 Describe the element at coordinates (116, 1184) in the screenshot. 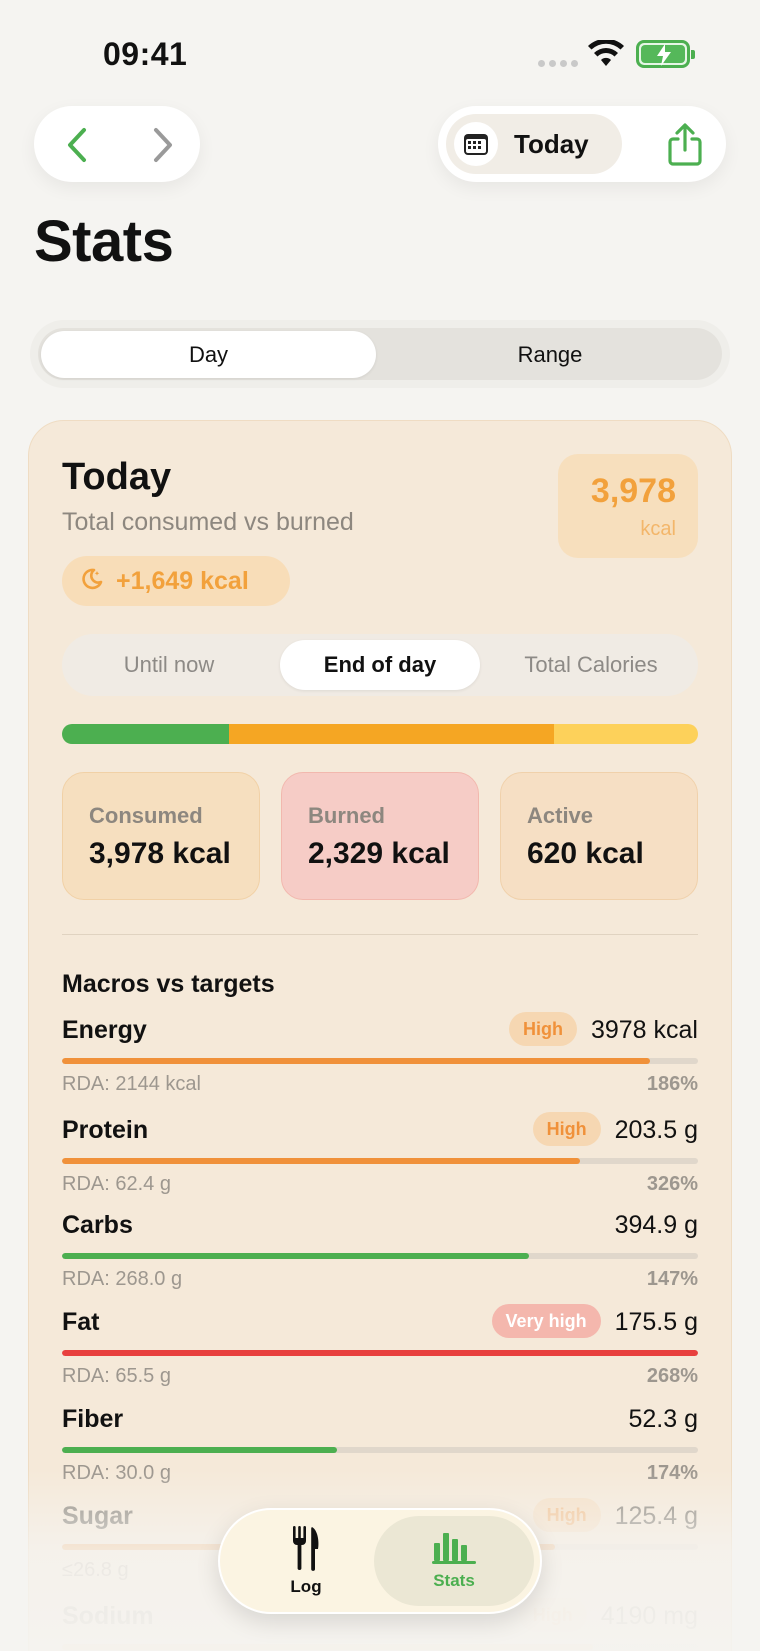

I see `macro-rda: RDA: 62.4 g` at that location.